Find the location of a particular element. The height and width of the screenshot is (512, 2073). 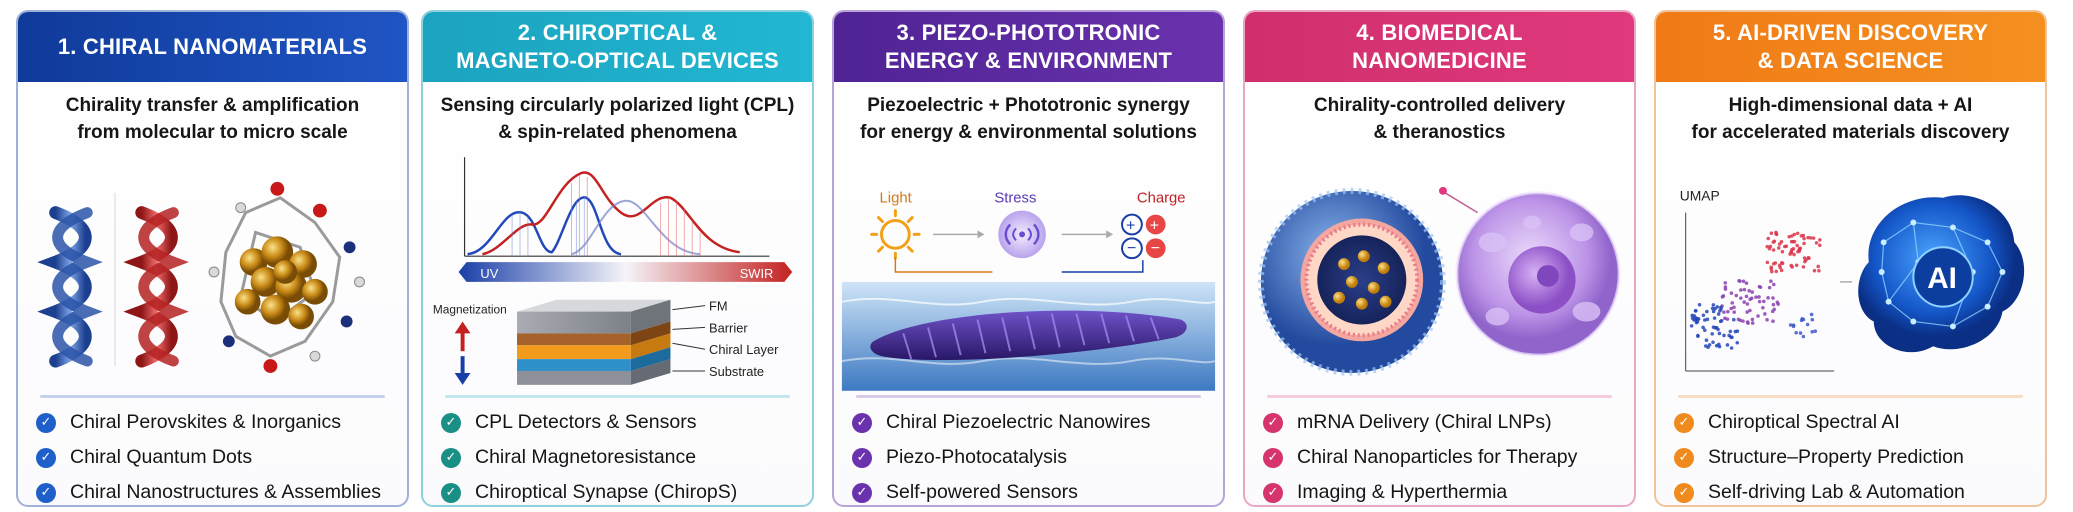

list-item-label: Chiroptical Spectral AI is located at coordinates (1804, 422).